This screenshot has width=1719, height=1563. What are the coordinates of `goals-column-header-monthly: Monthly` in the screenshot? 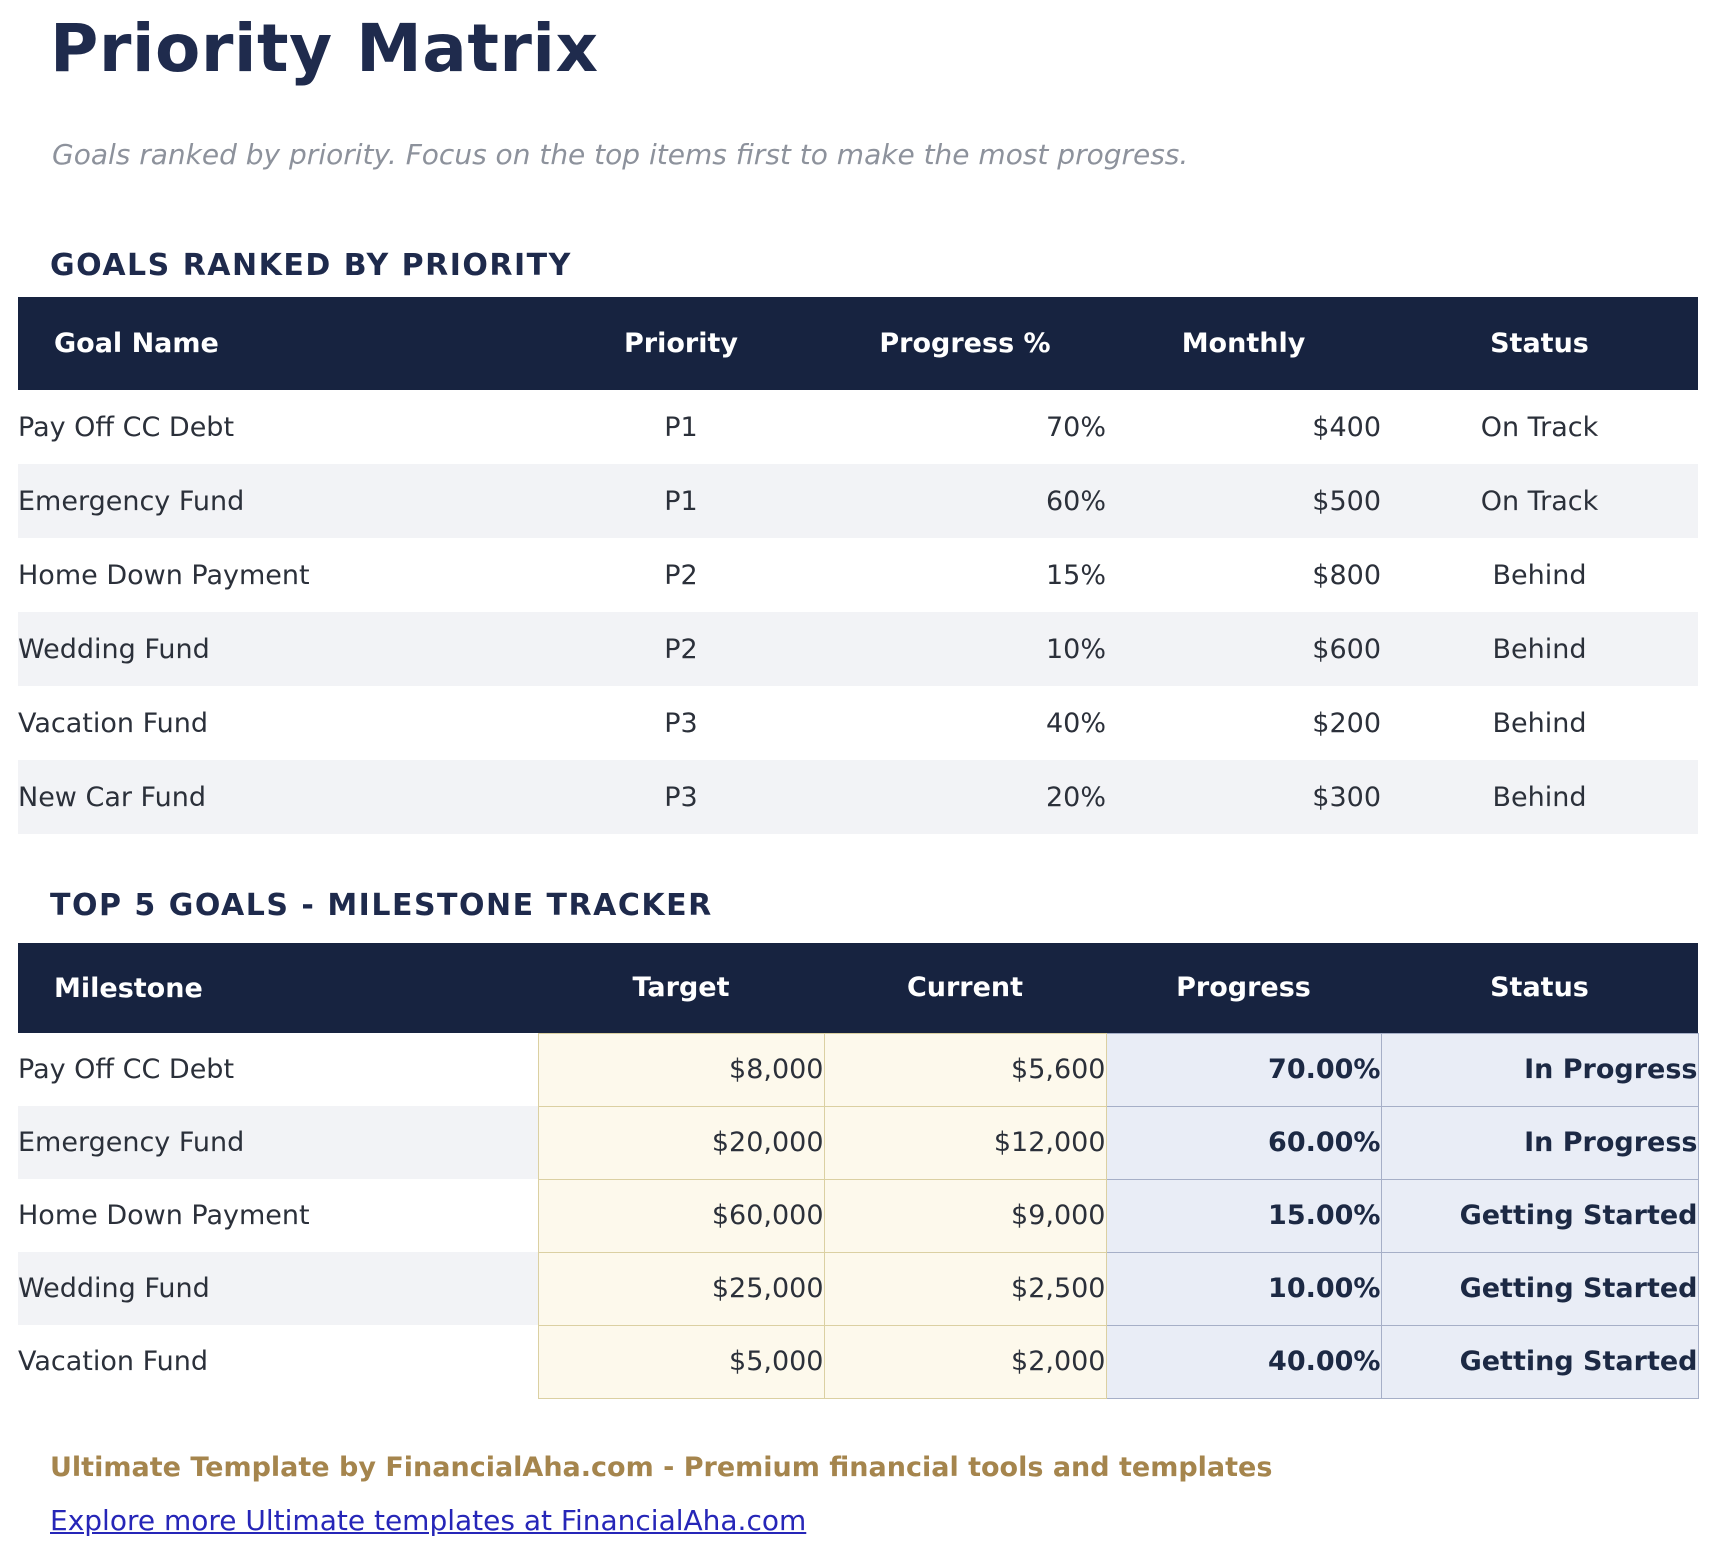 It's located at (1243, 343).